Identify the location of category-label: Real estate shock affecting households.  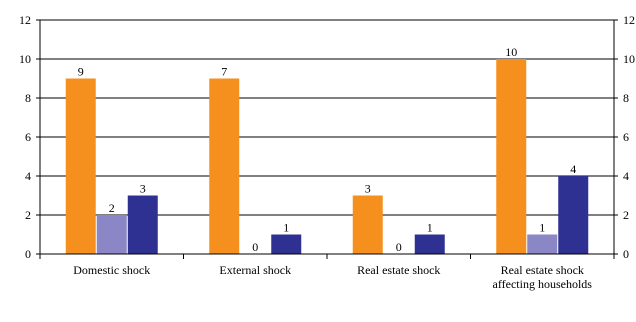
(543, 277).